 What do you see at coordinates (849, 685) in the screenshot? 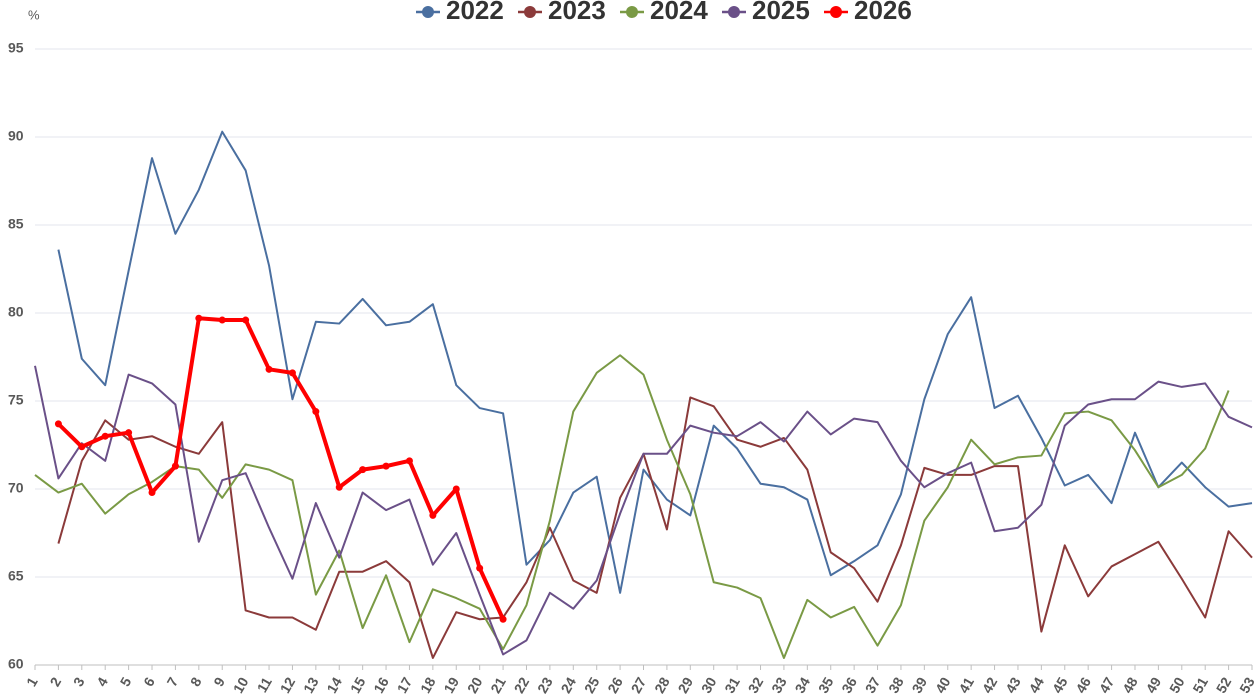
I see `x-tick-label: 36` at bounding box center [849, 685].